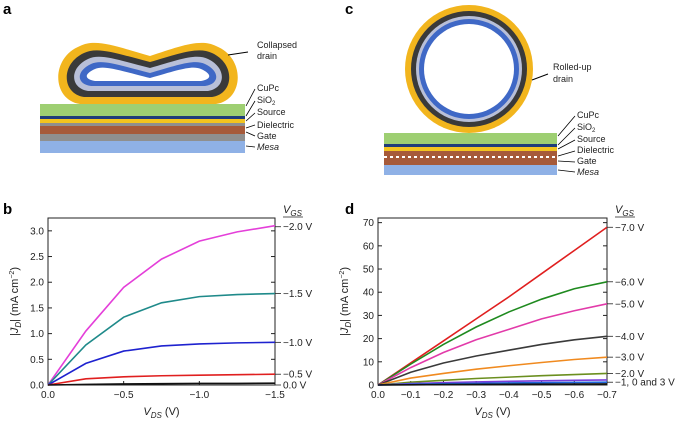 This screenshot has height=423, width=681. I want to click on series-label-b-3: −0.5 V, so click(298, 375).